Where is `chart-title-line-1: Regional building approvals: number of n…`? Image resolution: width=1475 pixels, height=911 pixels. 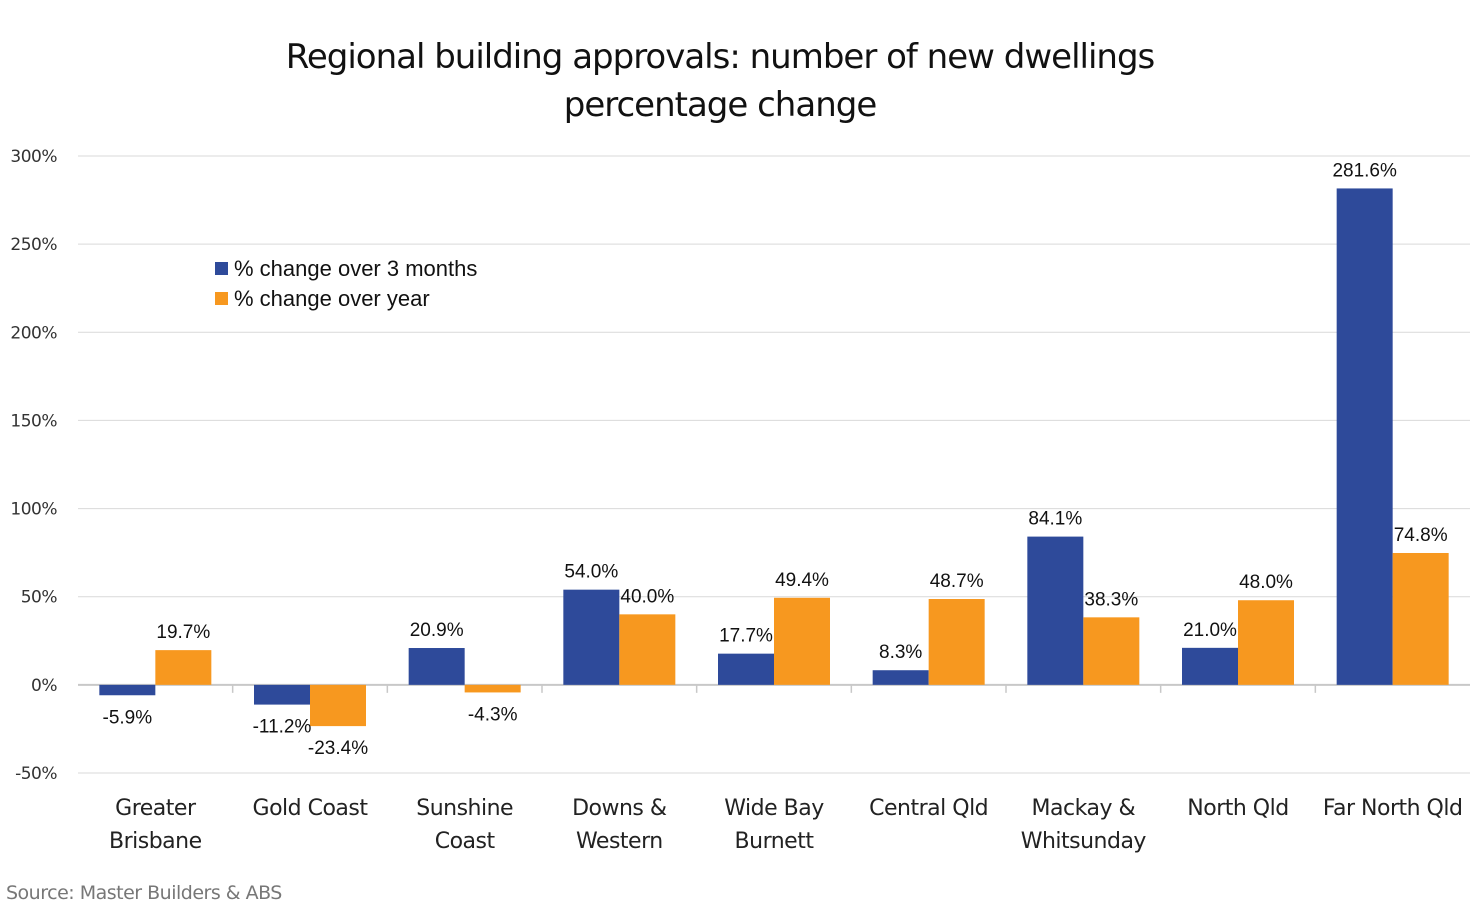 chart-title-line-1: Regional building approvals: number of n… is located at coordinates (720, 57).